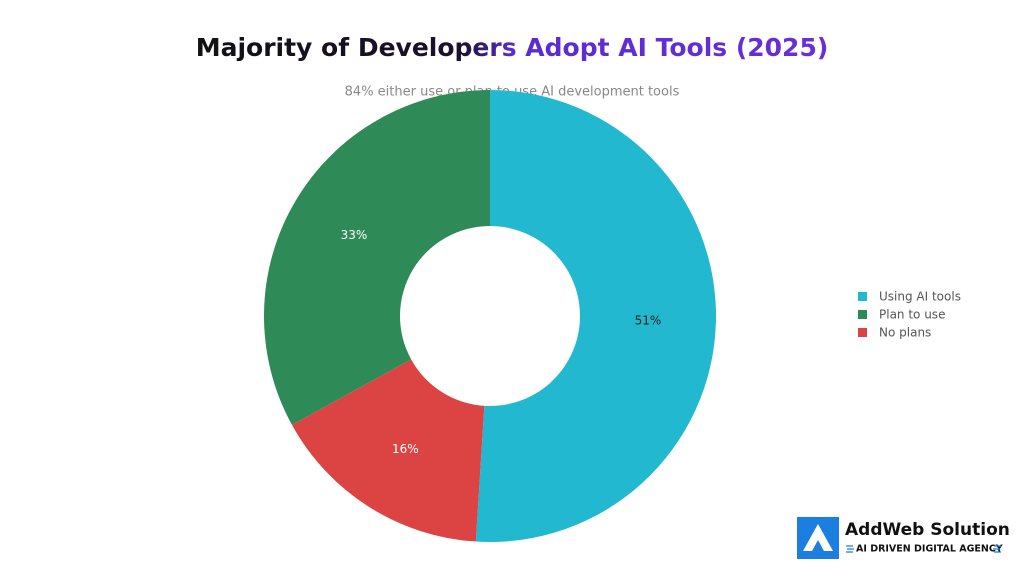  What do you see at coordinates (905, 333) in the screenshot?
I see `legend-label: No plans` at bounding box center [905, 333].